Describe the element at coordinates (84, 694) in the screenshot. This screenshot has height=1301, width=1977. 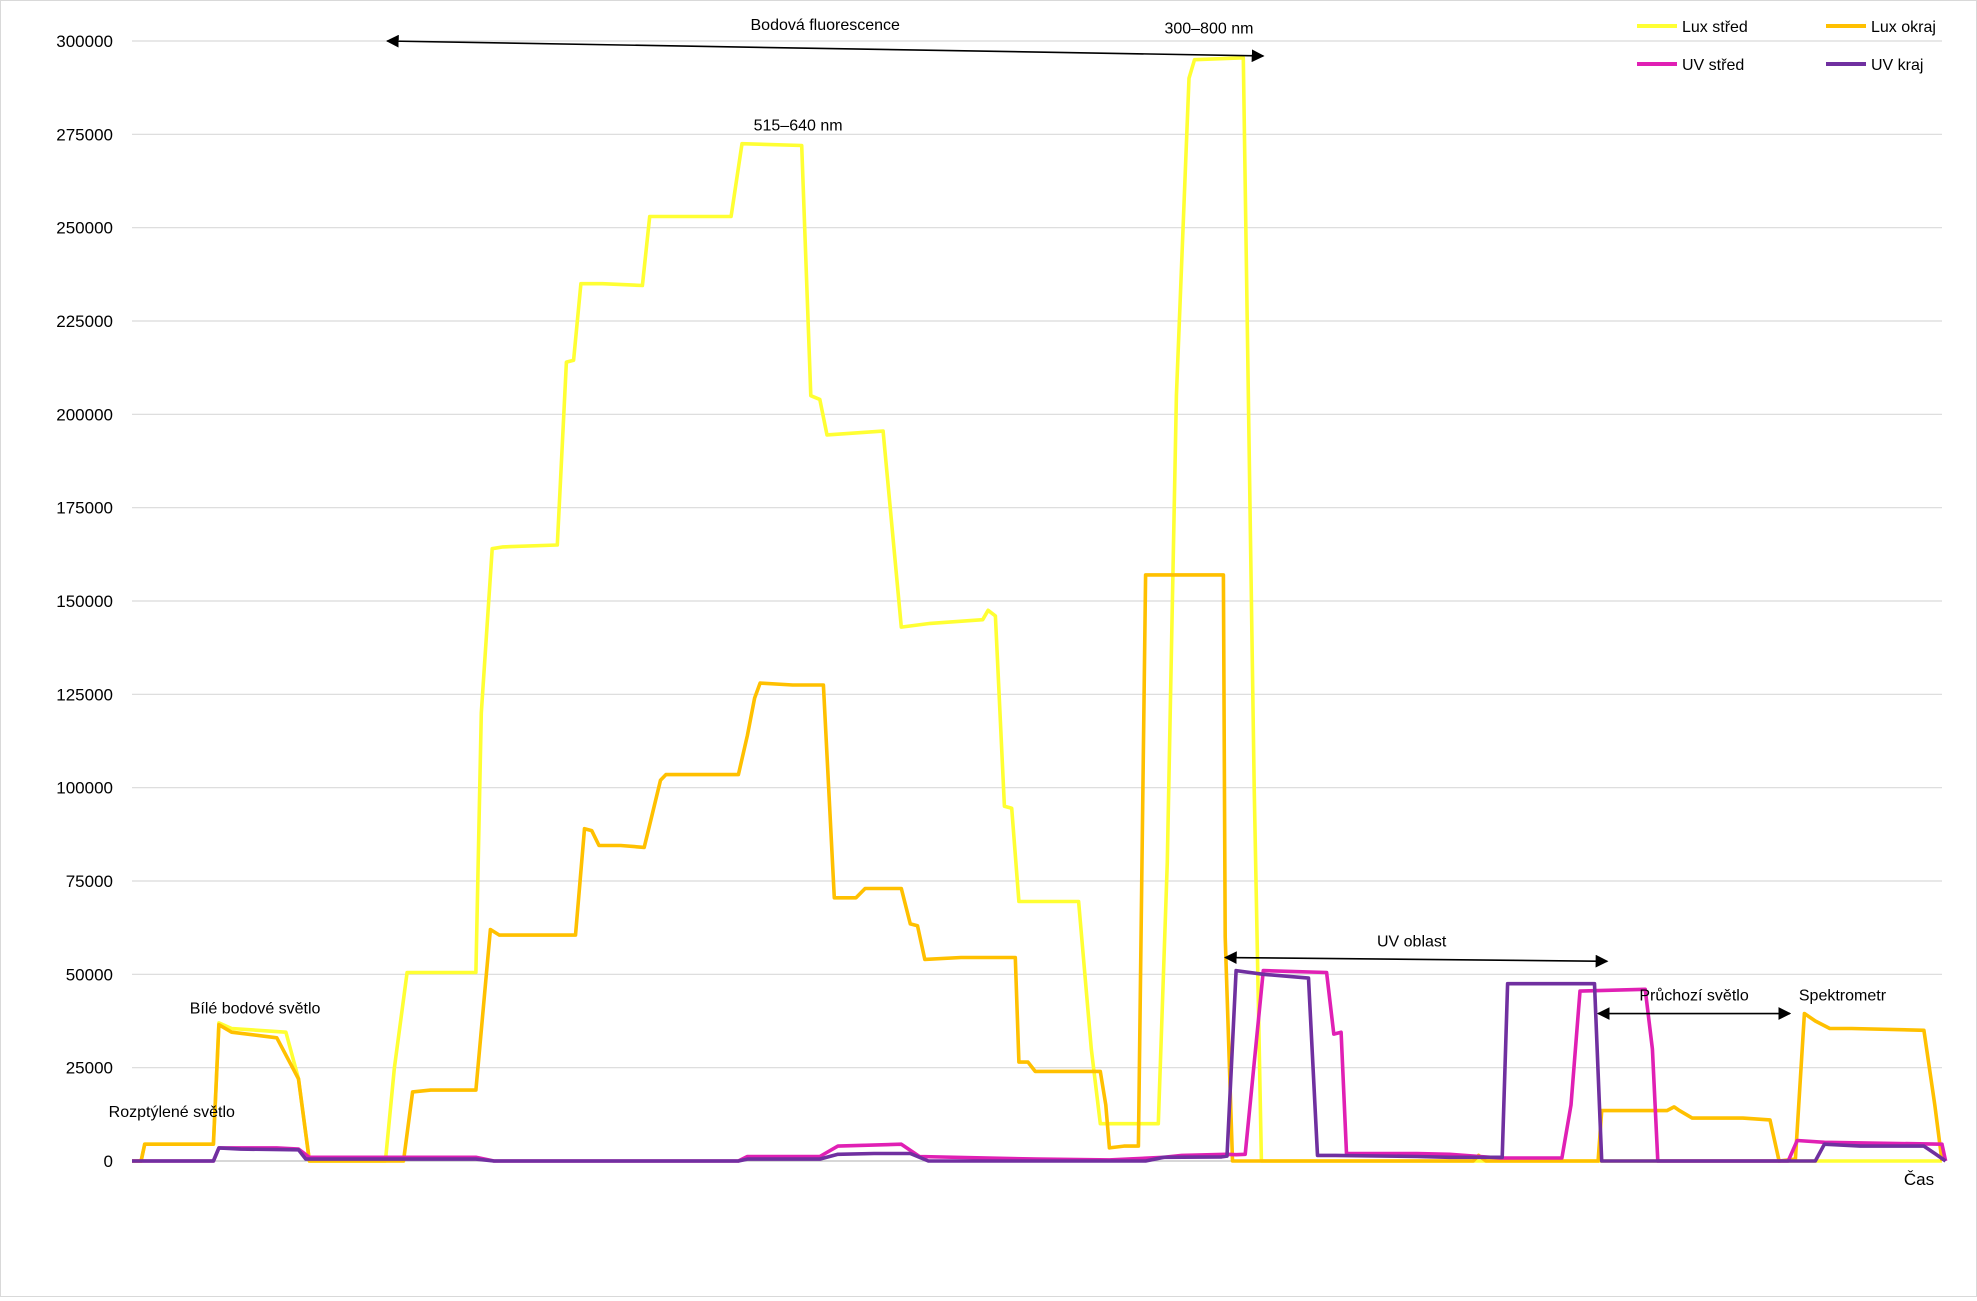
I see `y-tick-label: 125000` at that location.